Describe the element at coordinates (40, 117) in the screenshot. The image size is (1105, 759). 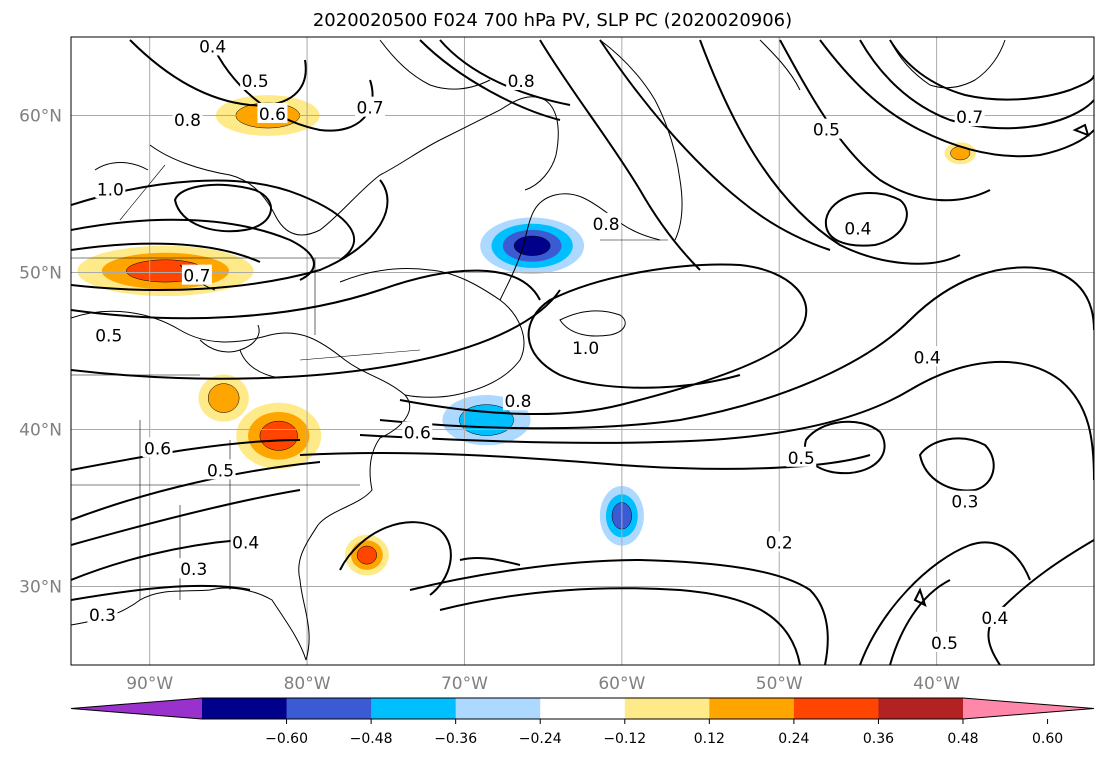
I see `latitude-tick-label: 60°N` at that location.